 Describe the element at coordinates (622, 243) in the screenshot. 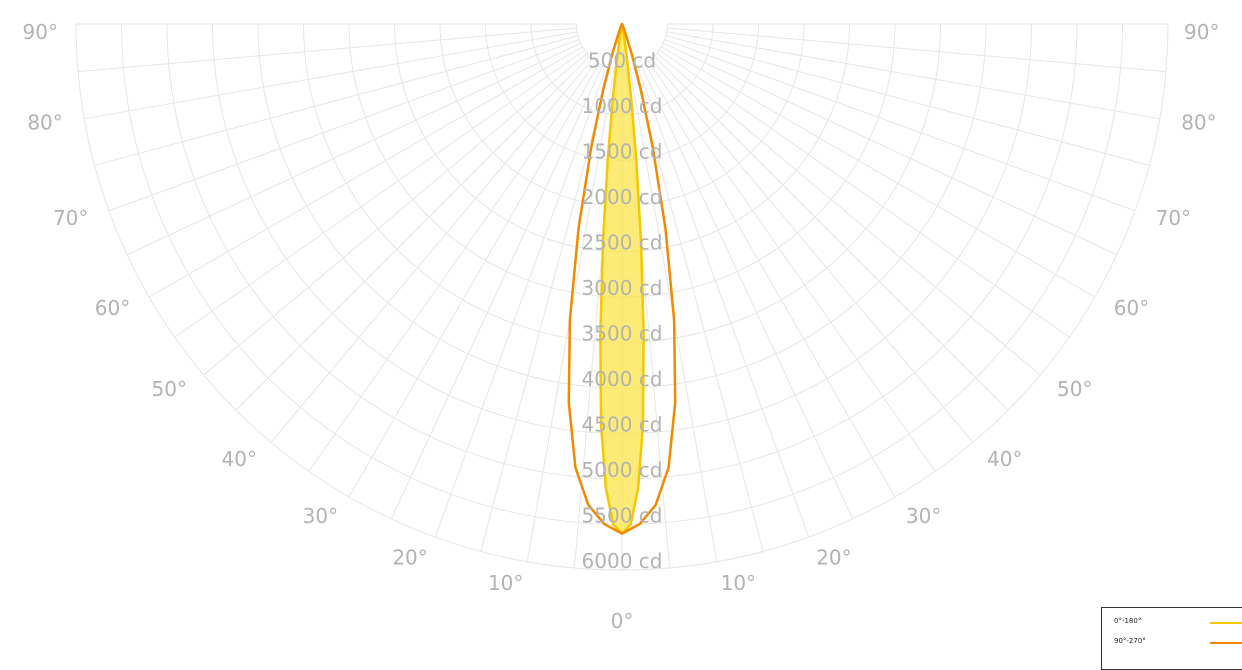

I see `radial-tick-label: 2500 cd` at that location.